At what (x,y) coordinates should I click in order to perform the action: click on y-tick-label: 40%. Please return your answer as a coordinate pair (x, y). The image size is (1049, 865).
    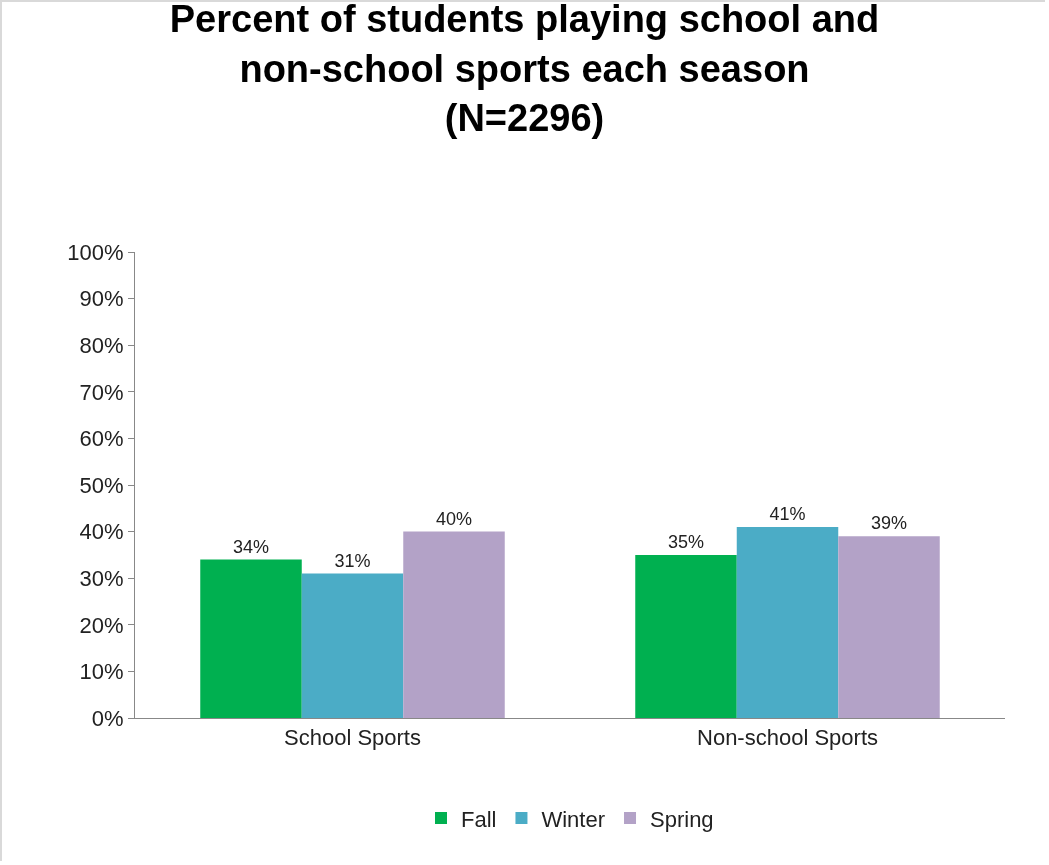
    Looking at the image, I should click on (101, 532).